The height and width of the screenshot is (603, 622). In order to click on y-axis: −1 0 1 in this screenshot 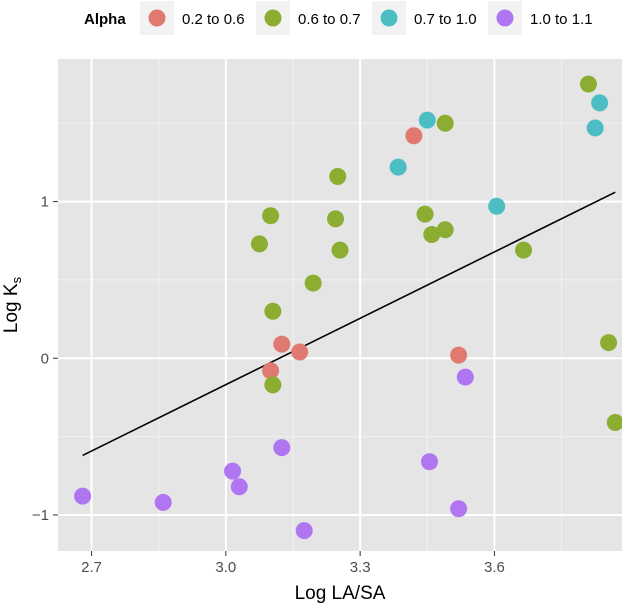, I will do `click(45, 359)`.